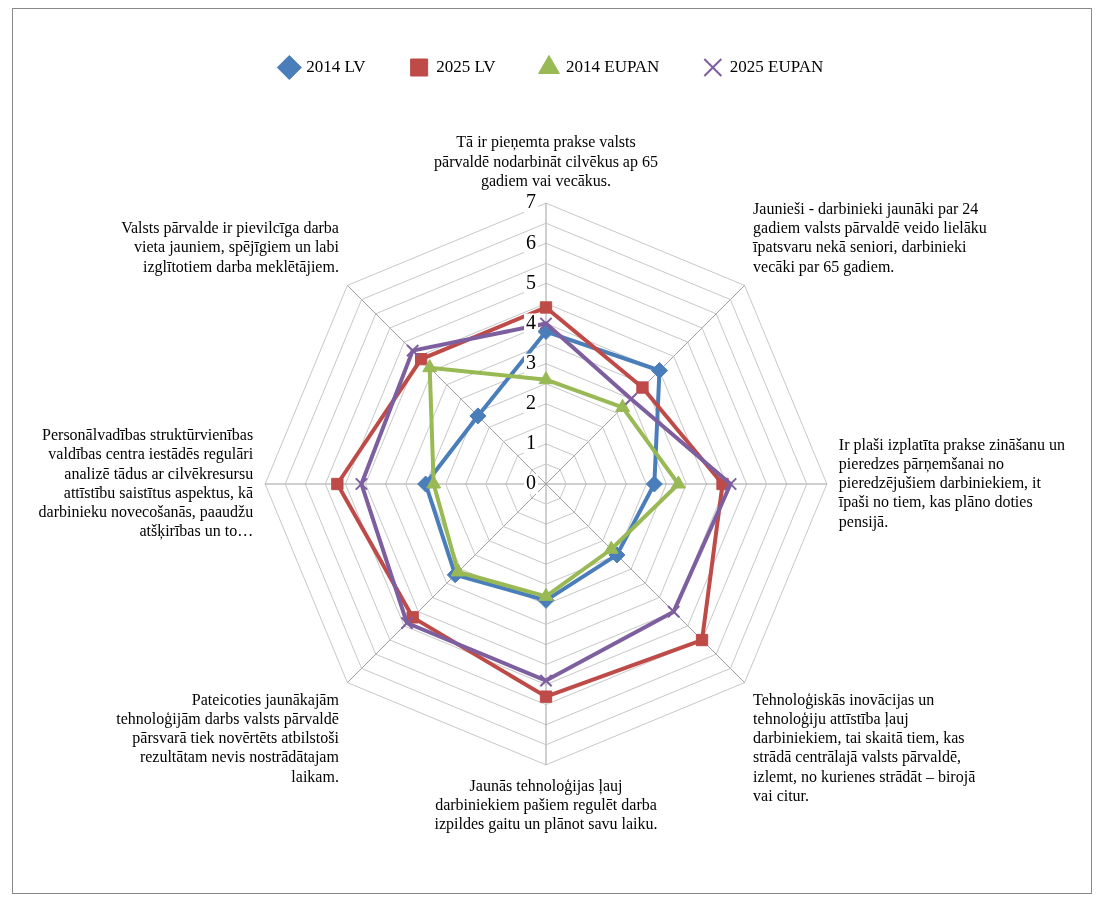 The width and height of the screenshot is (1096, 901). What do you see at coordinates (228, 737) in the screenshot?
I see `spoke-label: Pateicoties jaunākajām tehnoloģijām darbs valsts pārvaldē pārsvarā tiek novērtēts atbilstoši rezultātam nevis nostrādātajam laikam.` at bounding box center [228, 737].